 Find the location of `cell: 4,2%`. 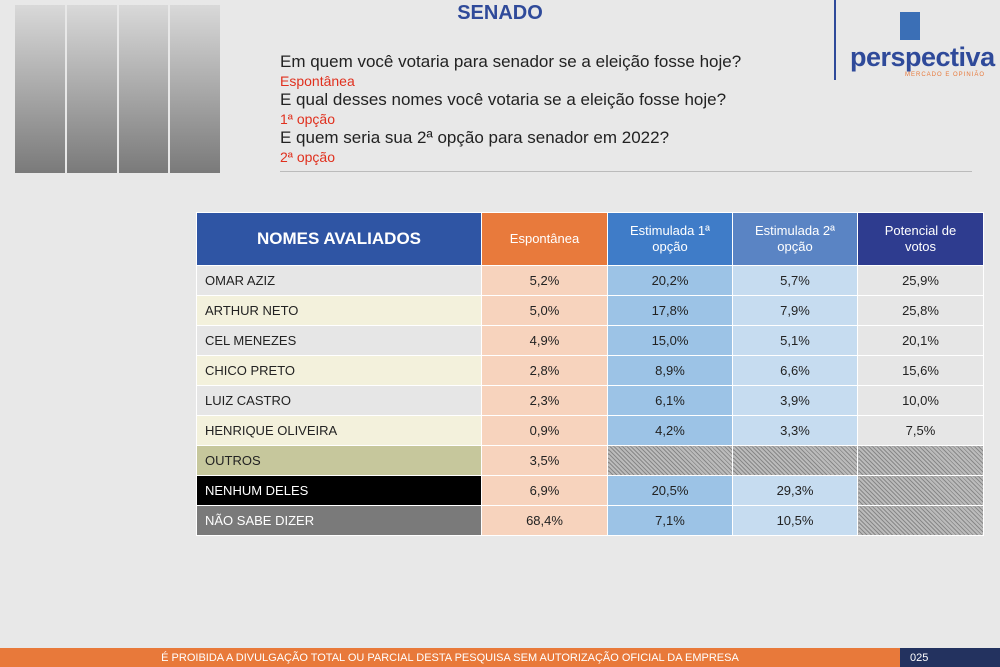

cell: 4,2% is located at coordinates (670, 430).